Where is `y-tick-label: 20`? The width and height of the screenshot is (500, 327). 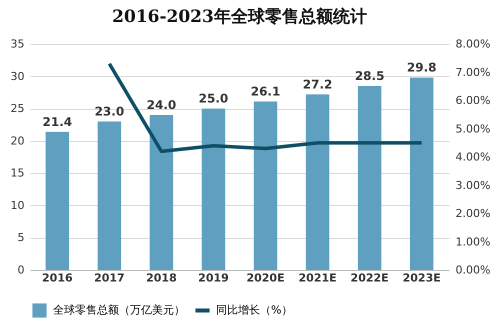 y-tick-label: 20 is located at coordinates (17, 141).